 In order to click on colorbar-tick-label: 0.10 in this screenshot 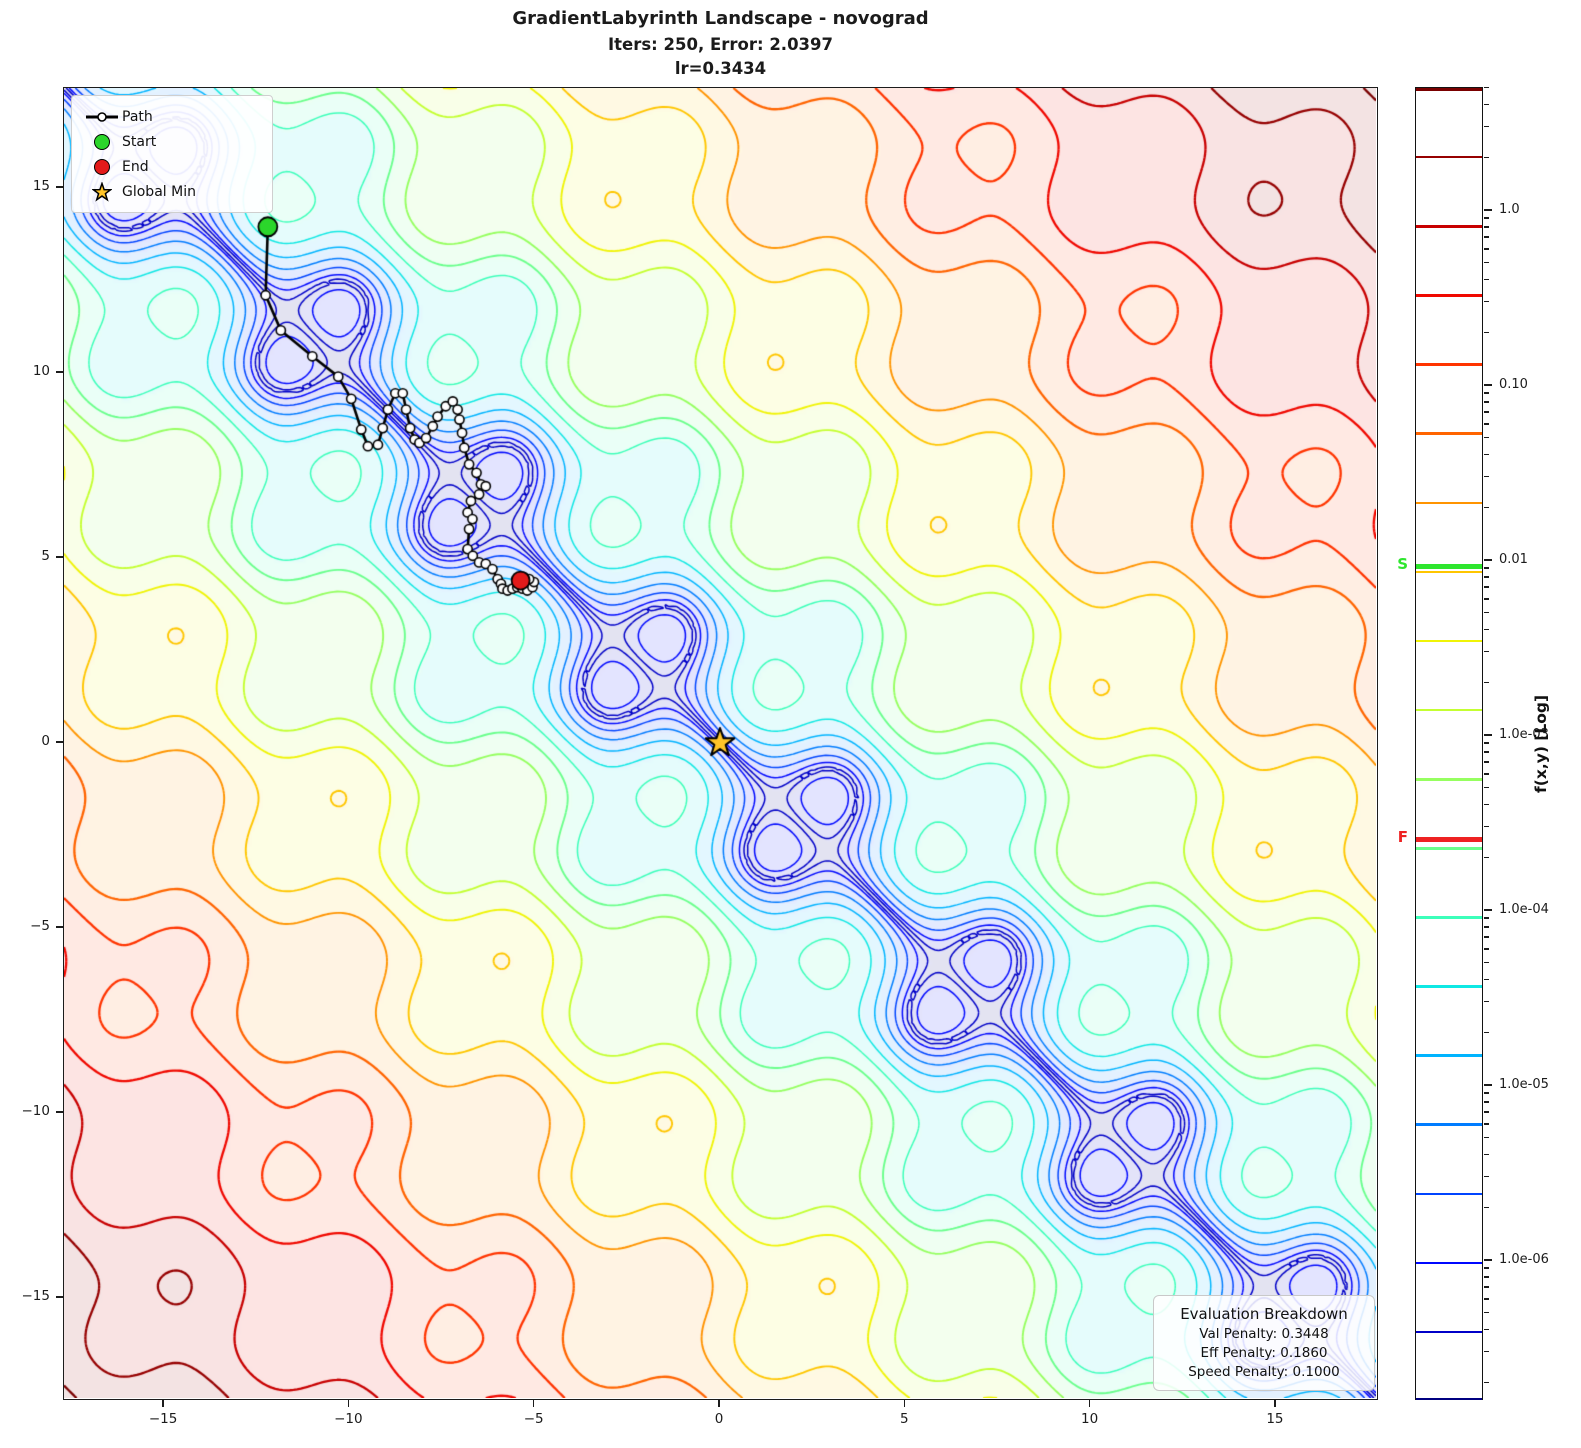, I will do `click(1513, 385)`.